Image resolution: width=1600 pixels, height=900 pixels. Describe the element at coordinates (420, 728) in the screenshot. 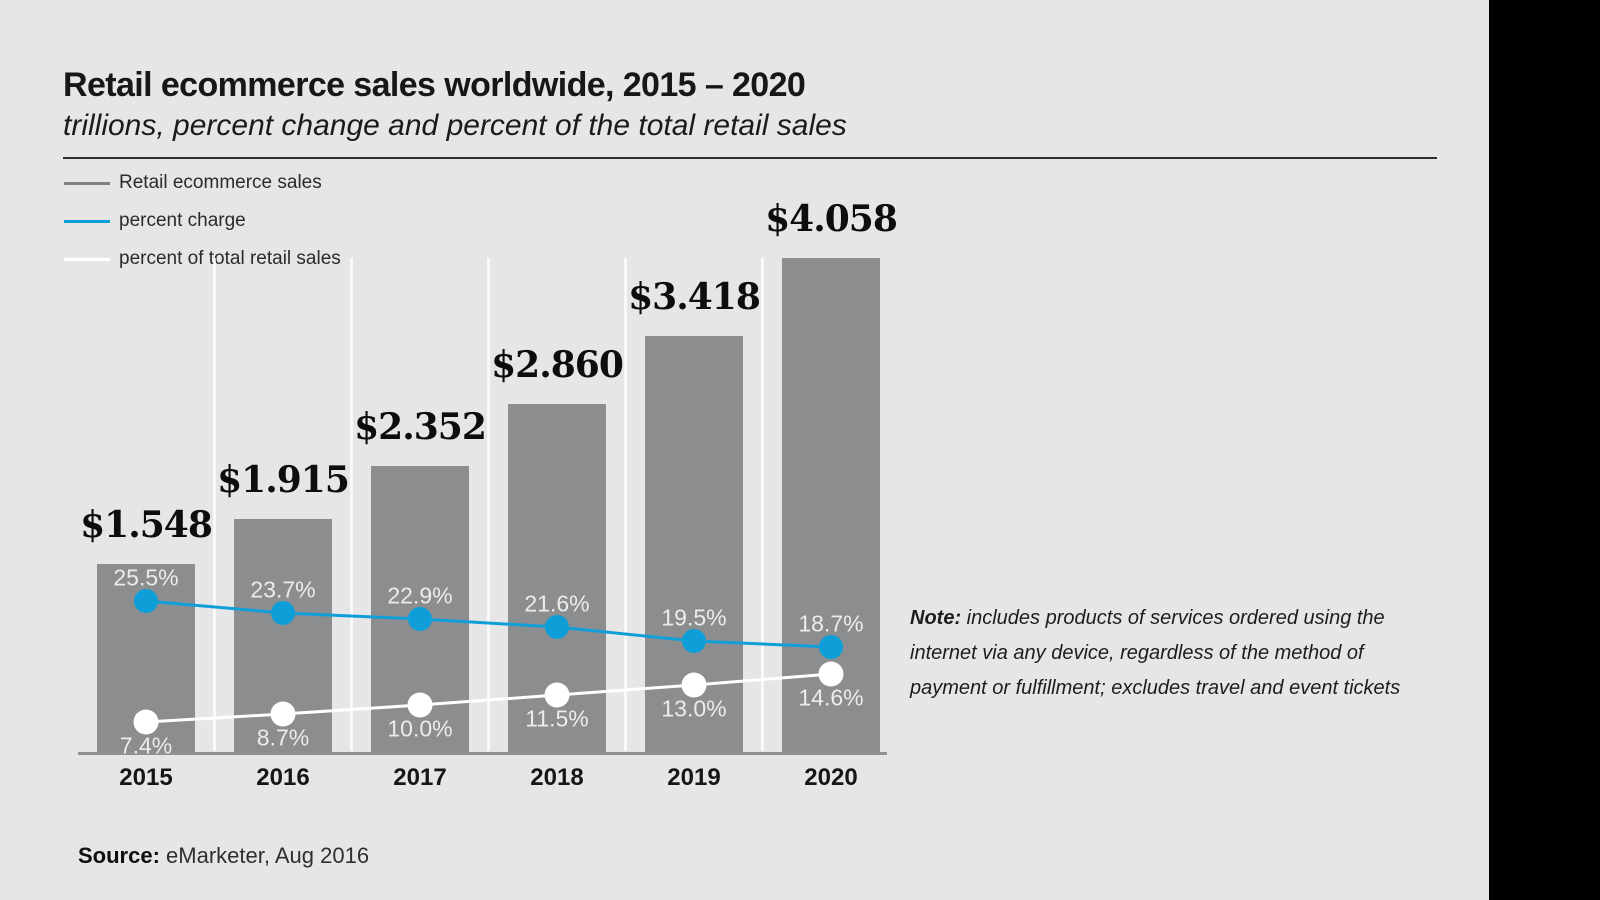

I see `percent-of-retail-label-2017: 10.0%` at that location.